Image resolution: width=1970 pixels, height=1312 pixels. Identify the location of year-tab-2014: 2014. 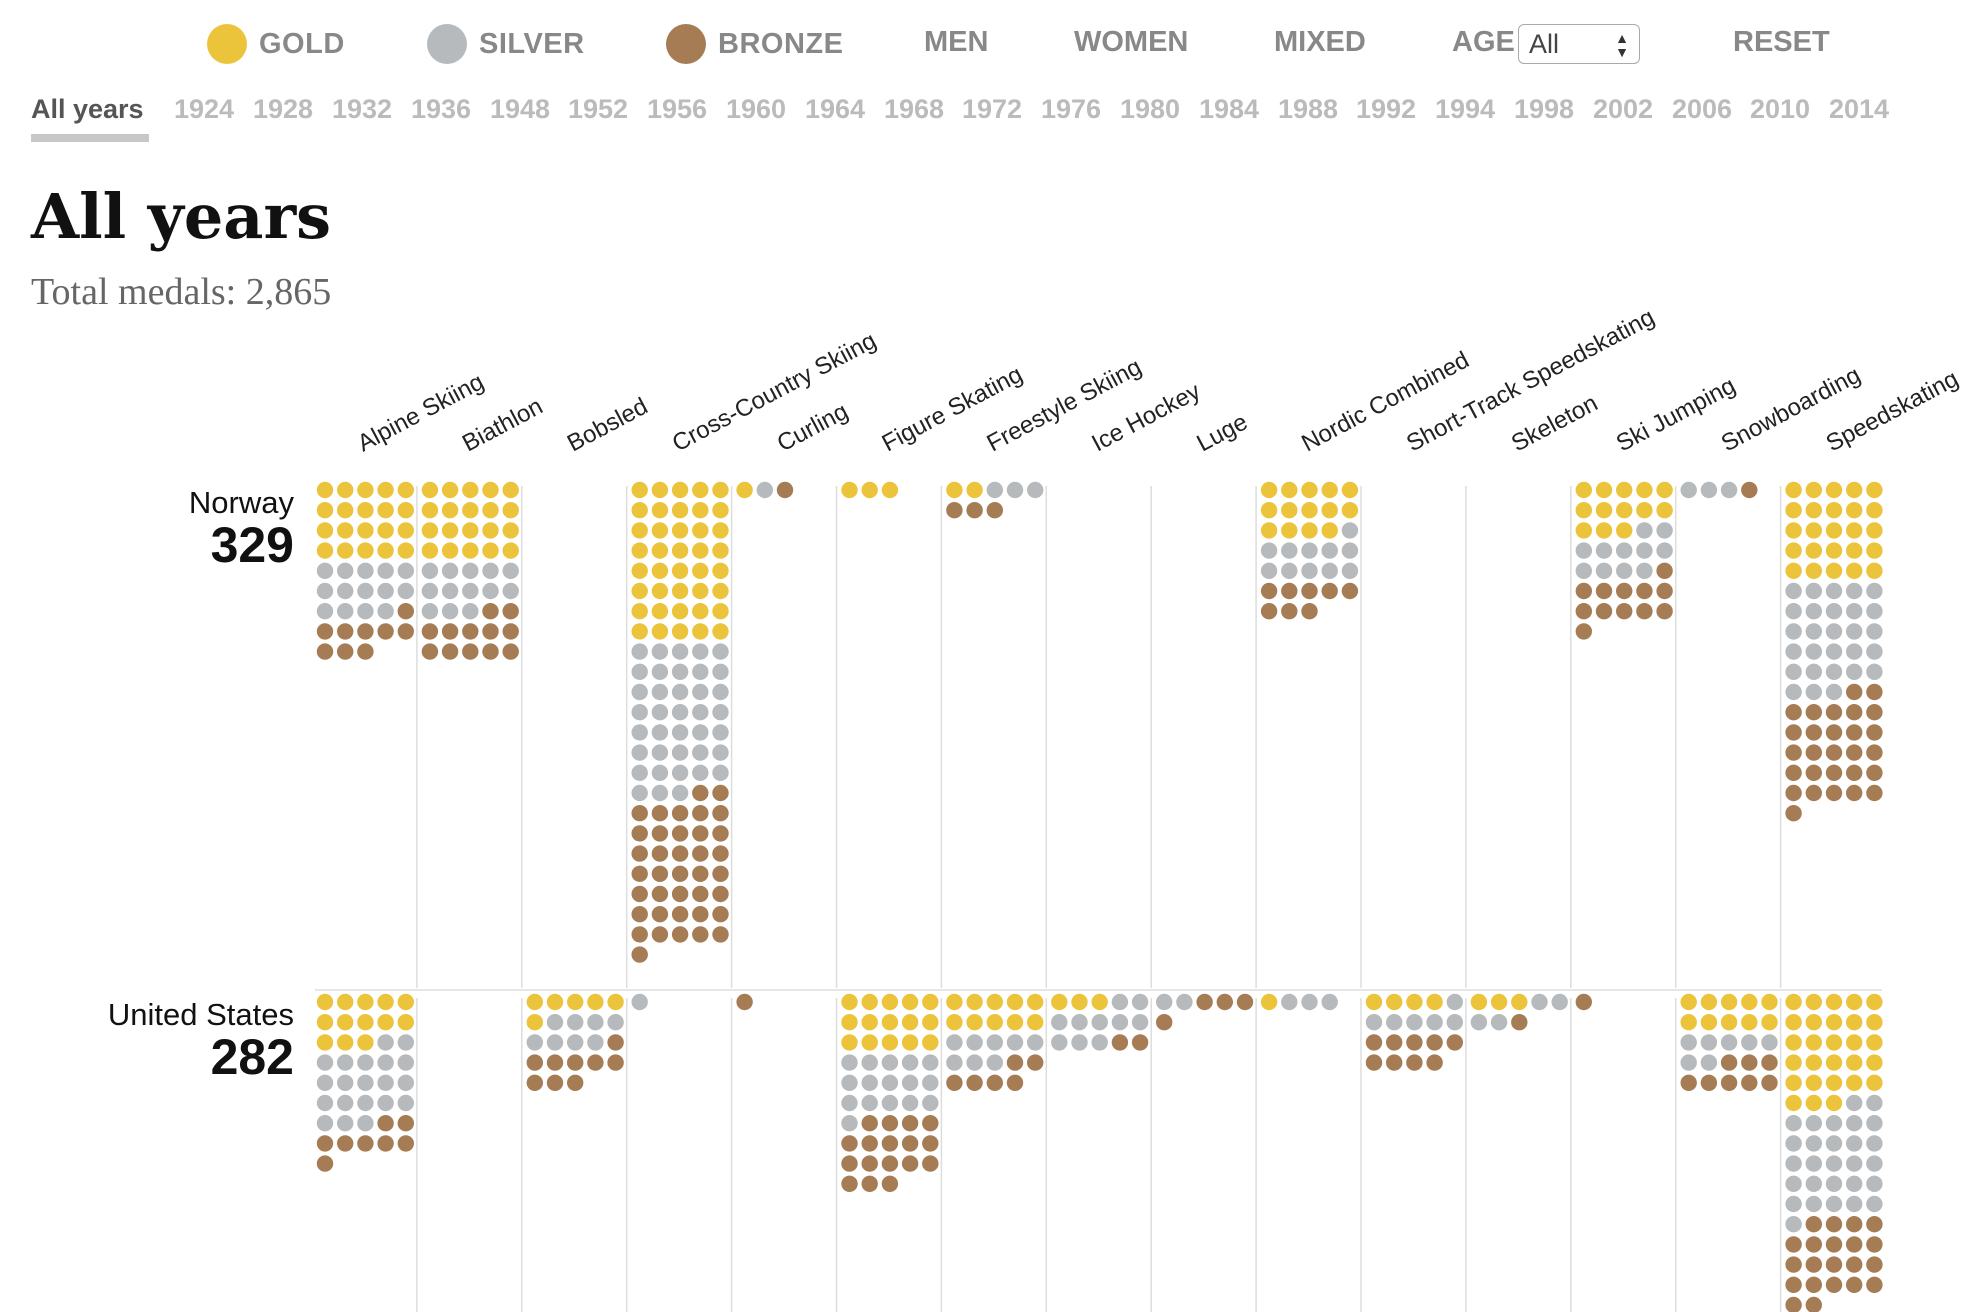
(1859, 109).